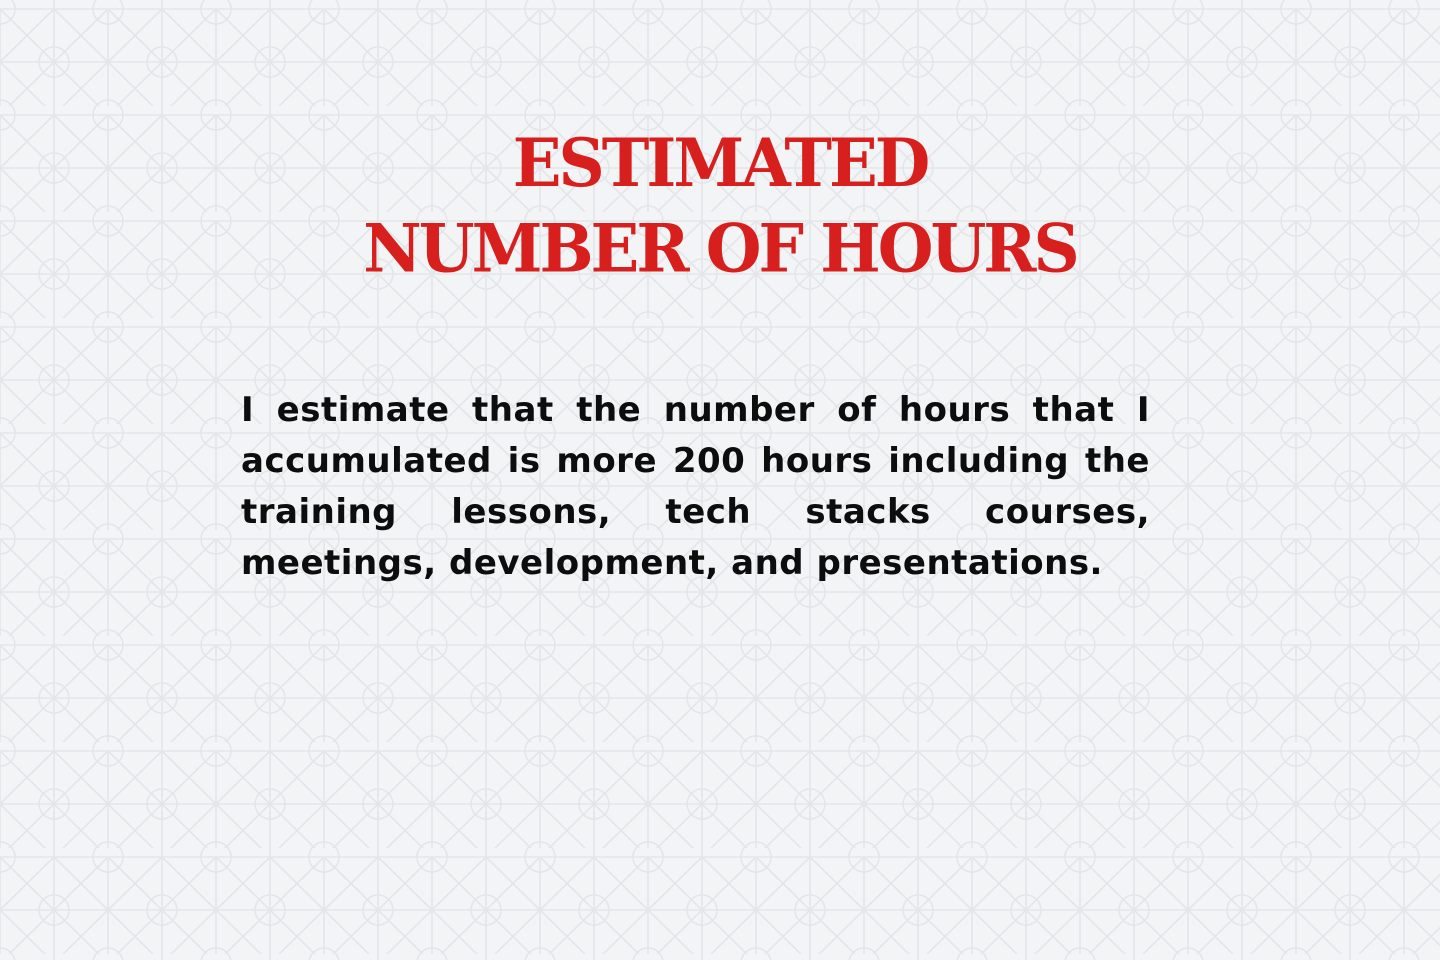 The height and width of the screenshot is (960, 1440). Describe the element at coordinates (721, 249) in the screenshot. I see `title-line-2: NUMBER OF HOURS` at that location.